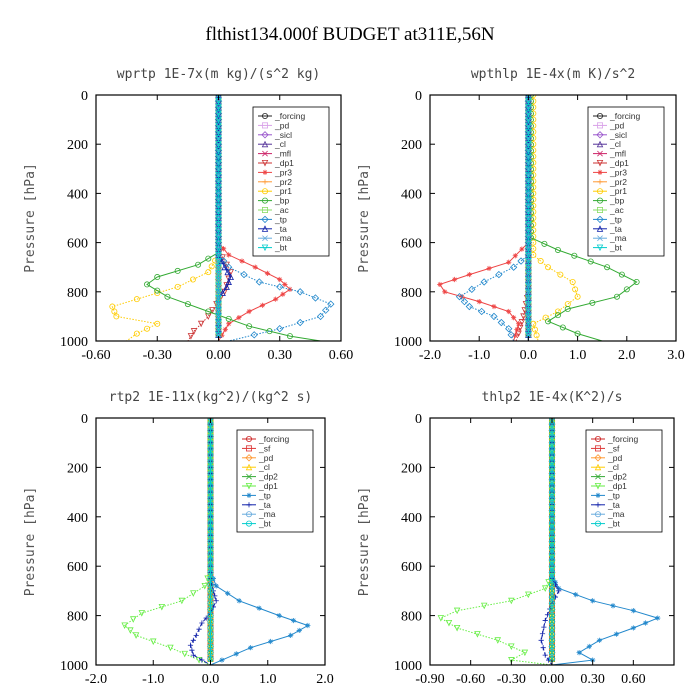 This screenshot has width=700, height=700. Describe the element at coordinates (274, 439) in the screenshot. I see `legend-entry-forcing: _forcing` at that location.